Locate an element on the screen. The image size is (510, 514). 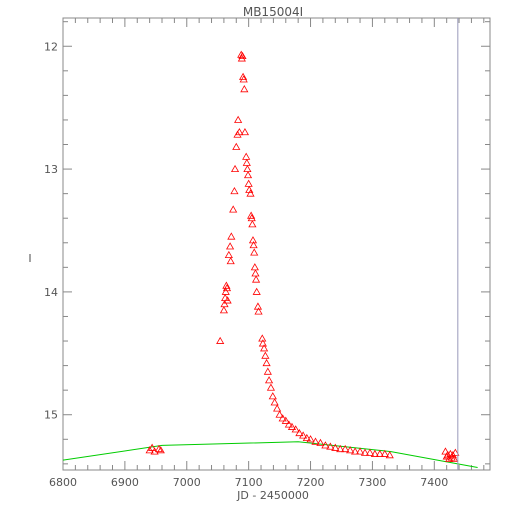
x-tick-label: 7100 is located at coordinates (249, 482).